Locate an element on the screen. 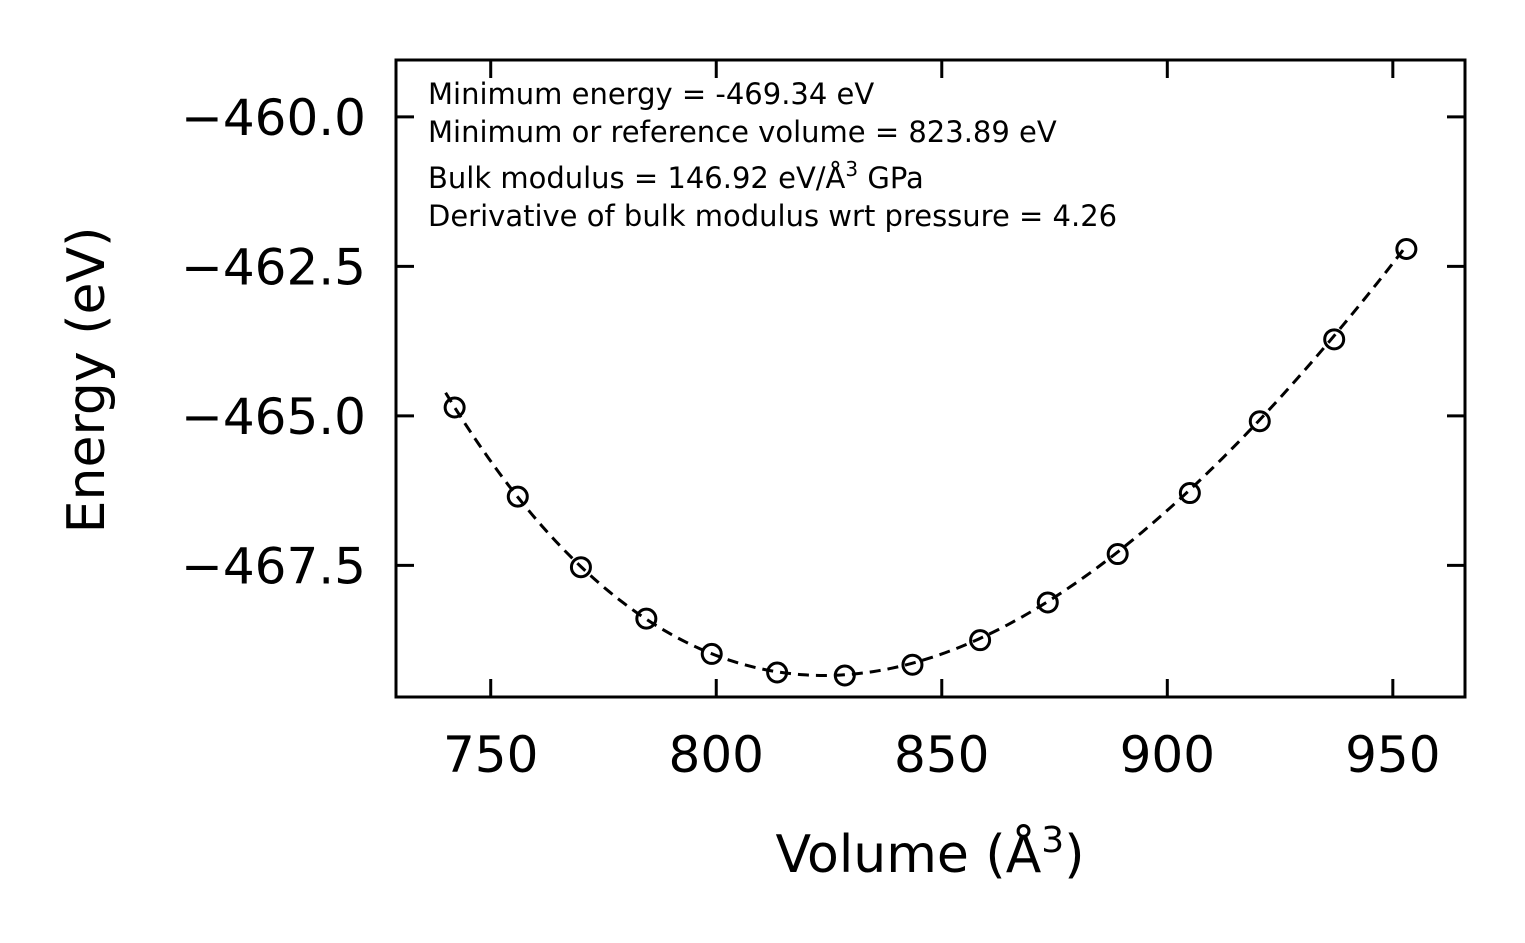 The width and height of the screenshot is (1525, 943). annotation-bulk-modulus: Bulk modulus = 146.92 eV/Å3 GPa is located at coordinates (676, 176).